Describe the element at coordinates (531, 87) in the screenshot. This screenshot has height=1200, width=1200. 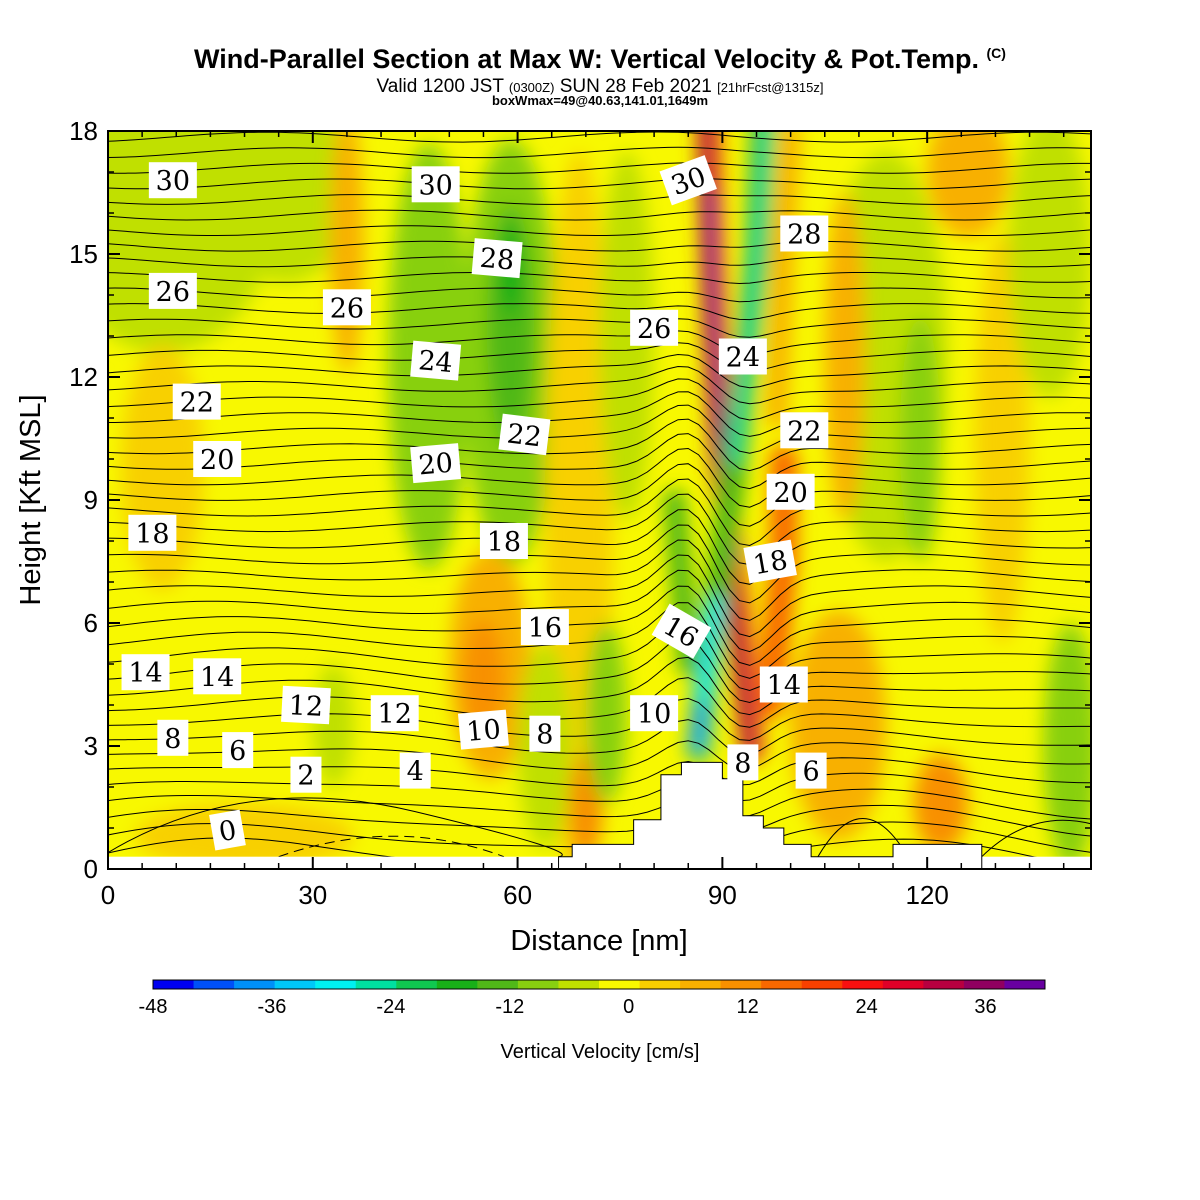
I see `valid-utc: (0300Z)` at that location.